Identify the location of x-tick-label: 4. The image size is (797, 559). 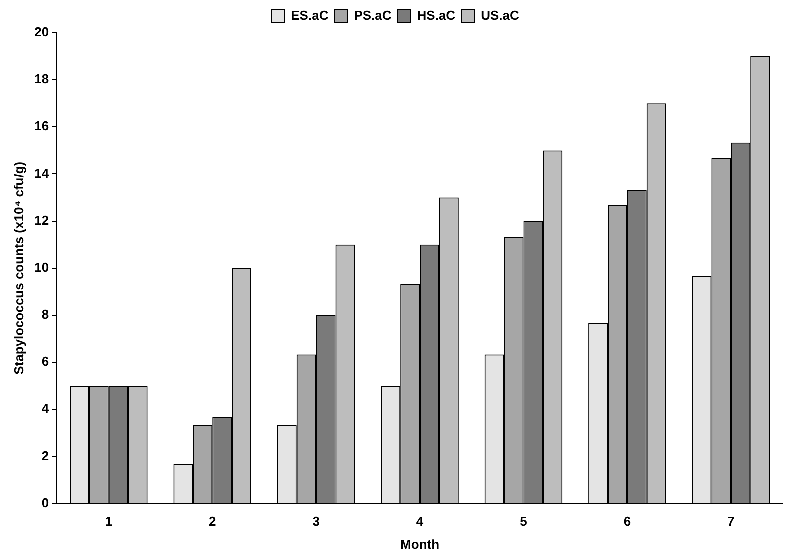
(420, 522).